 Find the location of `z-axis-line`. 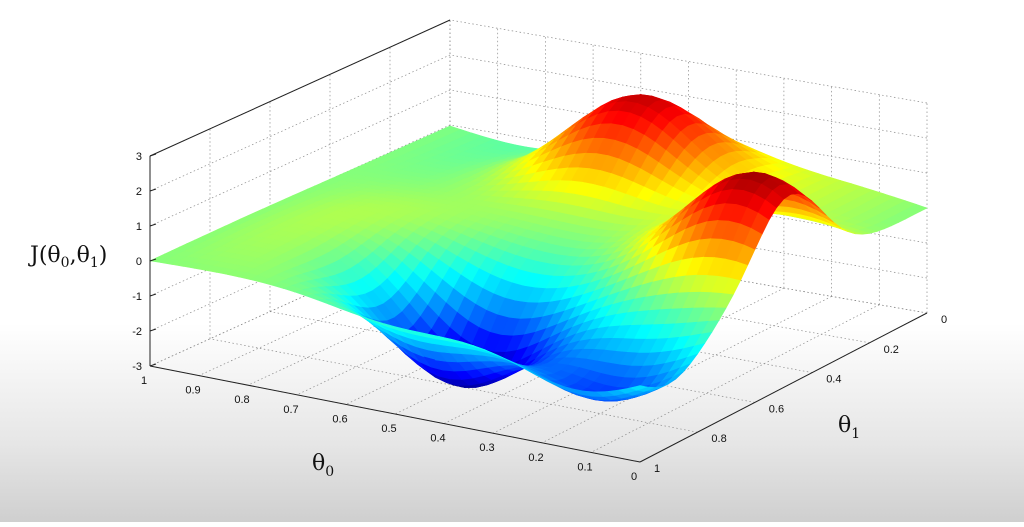

z-axis-line is located at coordinates (300, 88).